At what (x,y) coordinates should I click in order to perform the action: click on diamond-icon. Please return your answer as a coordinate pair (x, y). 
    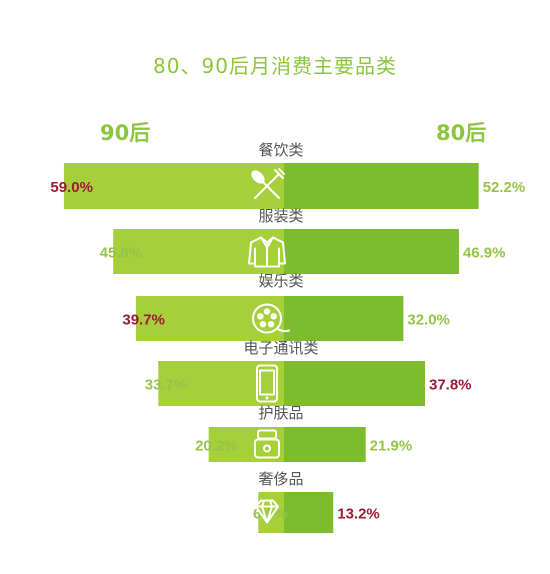
    Looking at the image, I should click on (267, 511).